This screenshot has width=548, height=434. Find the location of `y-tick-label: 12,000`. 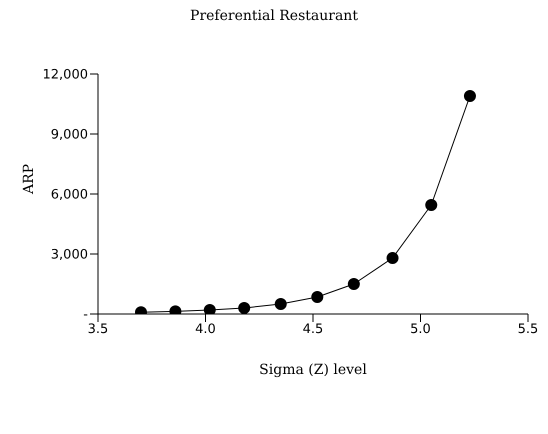

y-tick-label: 12,000 is located at coordinates (65, 75).